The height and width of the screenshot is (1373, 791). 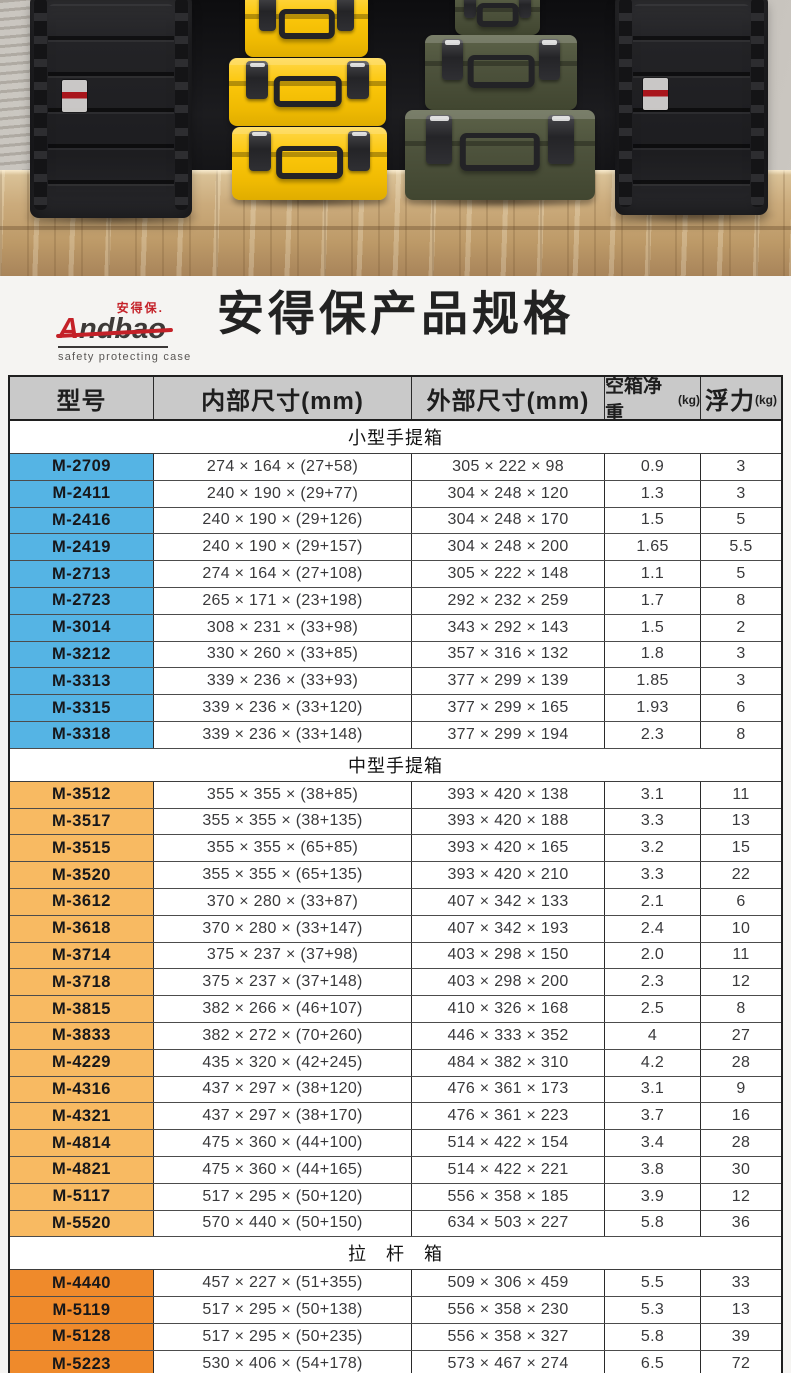 What do you see at coordinates (82, 1143) in the screenshot?
I see `model-cell: M-4814` at bounding box center [82, 1143].